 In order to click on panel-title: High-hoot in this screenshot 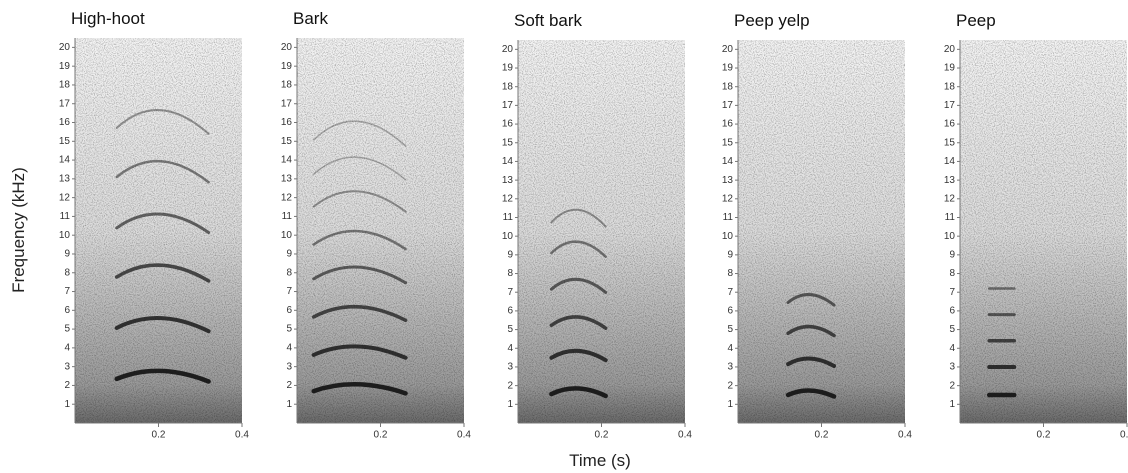, I will do `click(108, 18)`.